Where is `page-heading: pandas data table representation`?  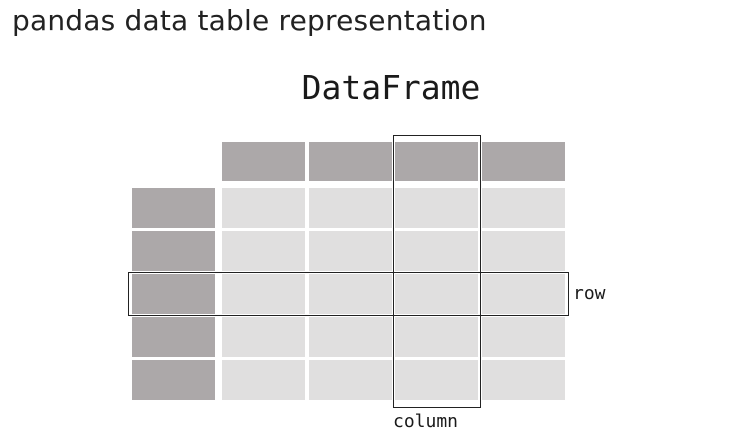 page-heading: pandas data table representation is located at coordinates (249, 20).